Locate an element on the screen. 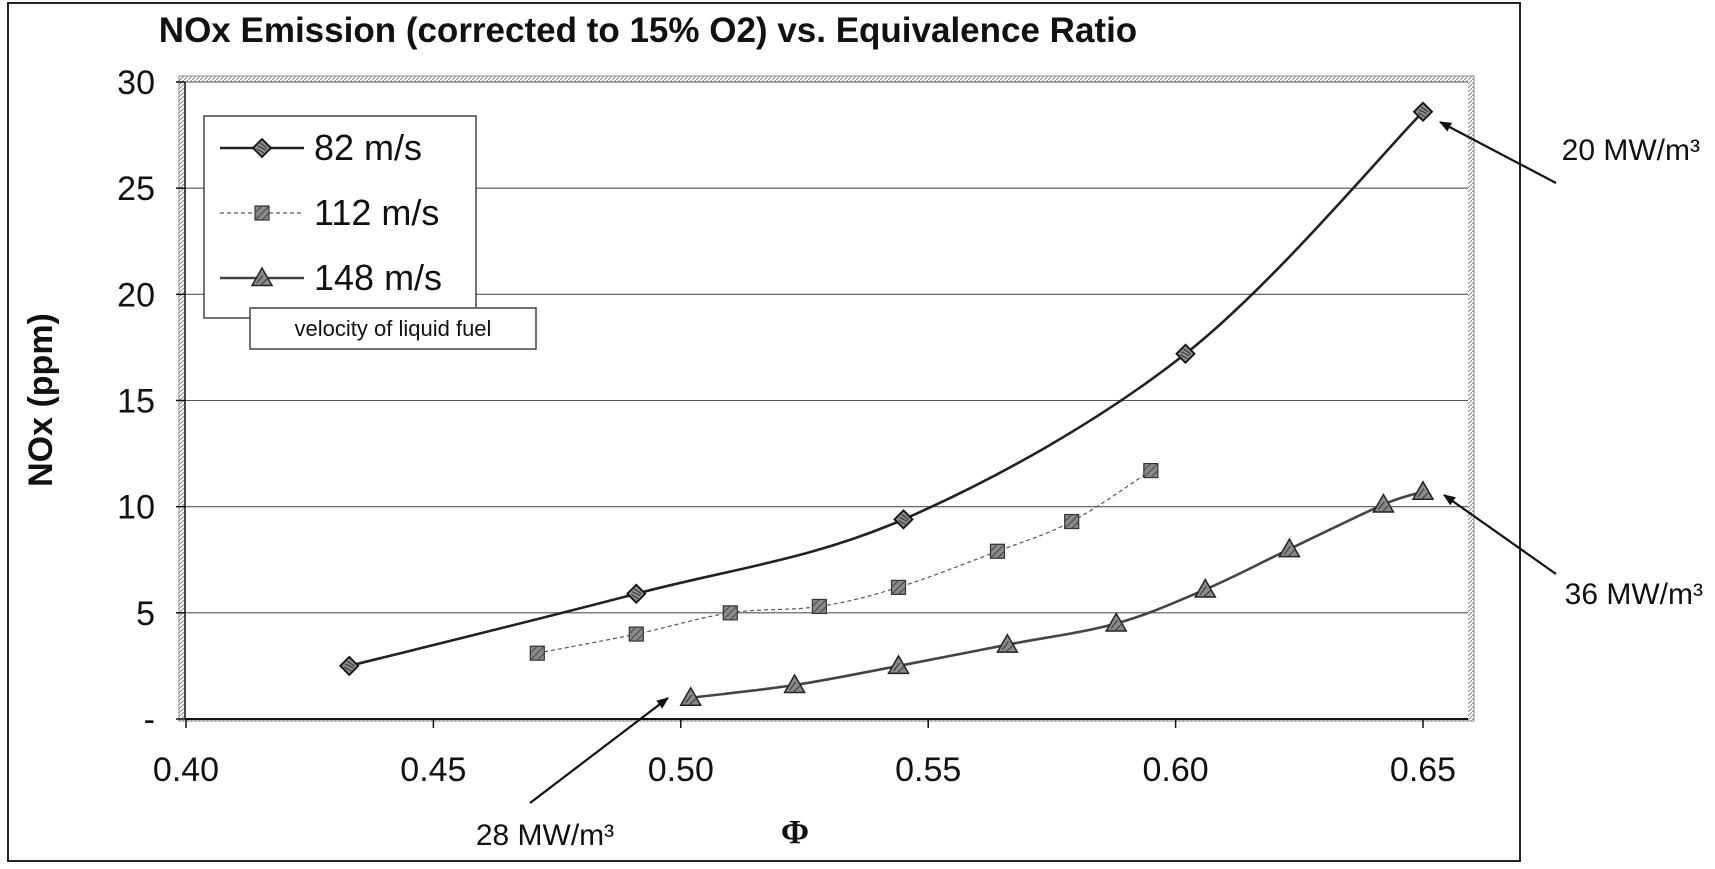 The width and height of the screenshot is (1715, 869). legend-title-box is located at coordinates (393, 328).